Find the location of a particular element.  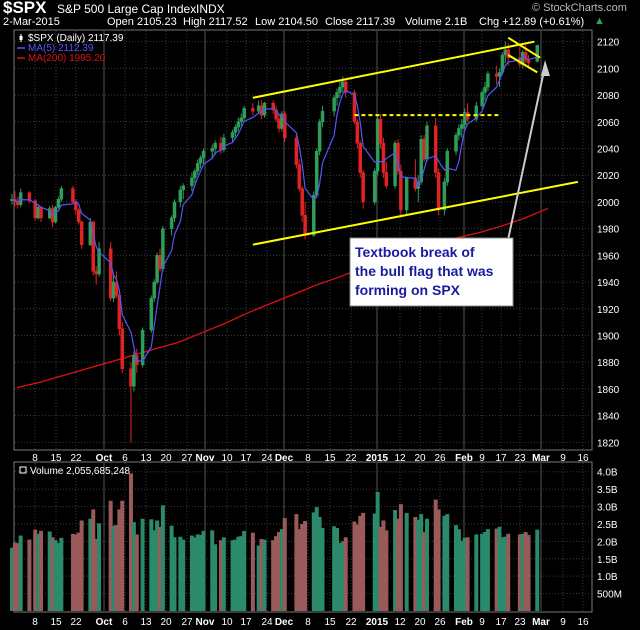

volume-tick-label: 1.5B is located at coordinates (607, 560).